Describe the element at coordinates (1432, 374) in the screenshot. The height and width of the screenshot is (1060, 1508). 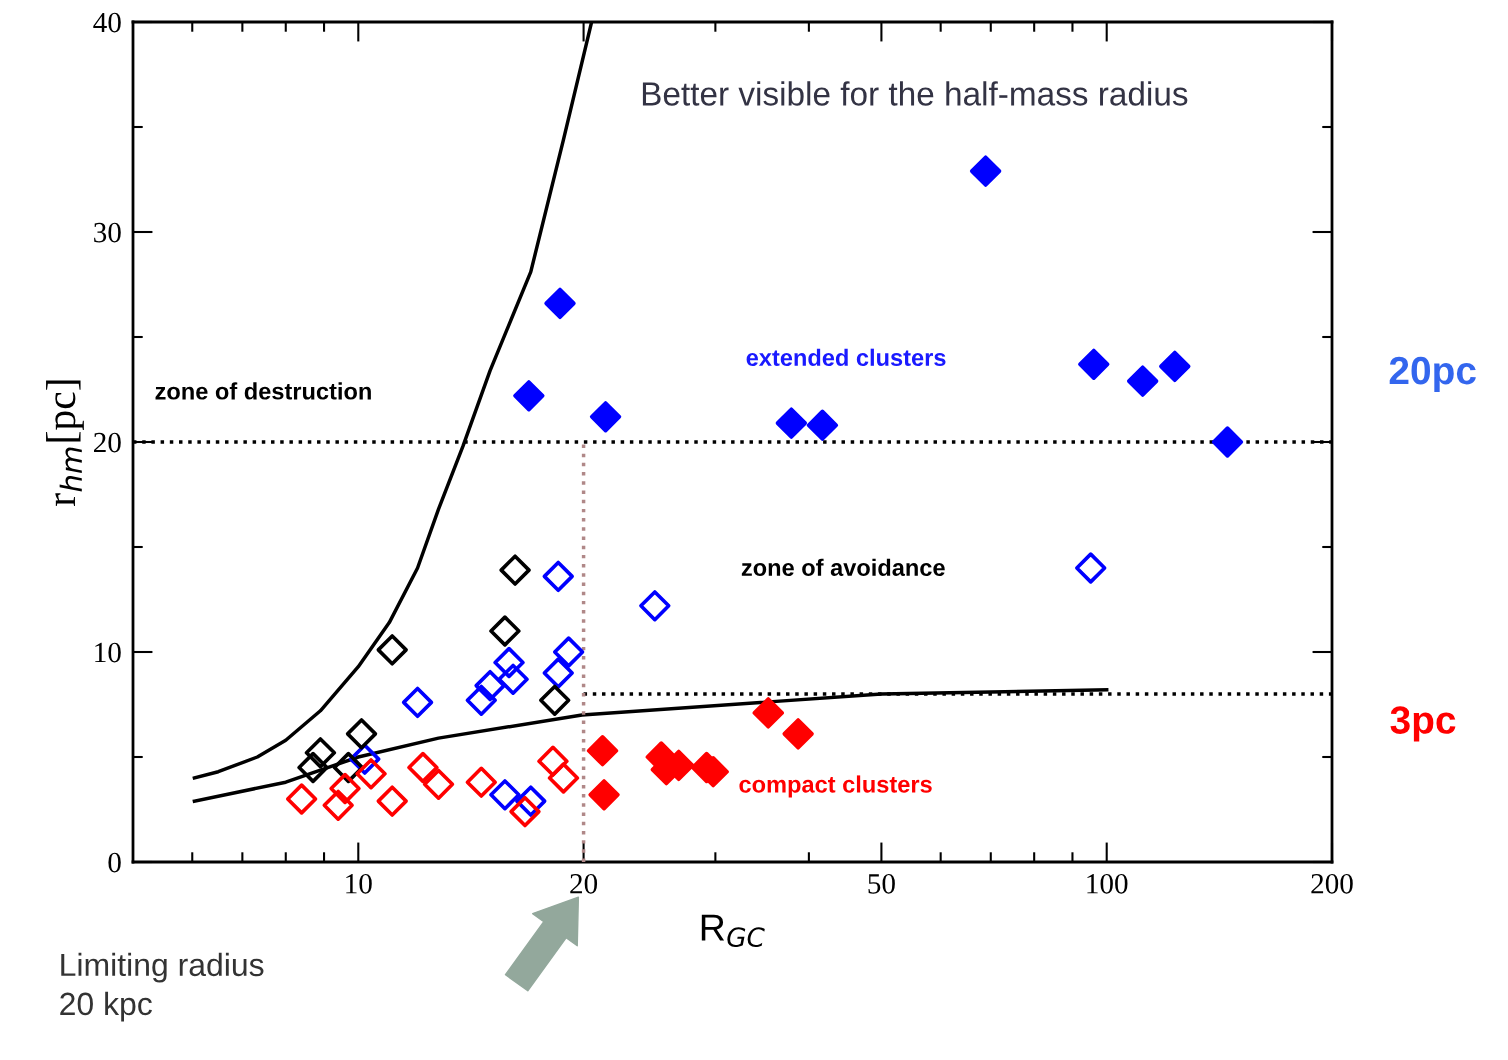
I see `text: 20pc` at that location.